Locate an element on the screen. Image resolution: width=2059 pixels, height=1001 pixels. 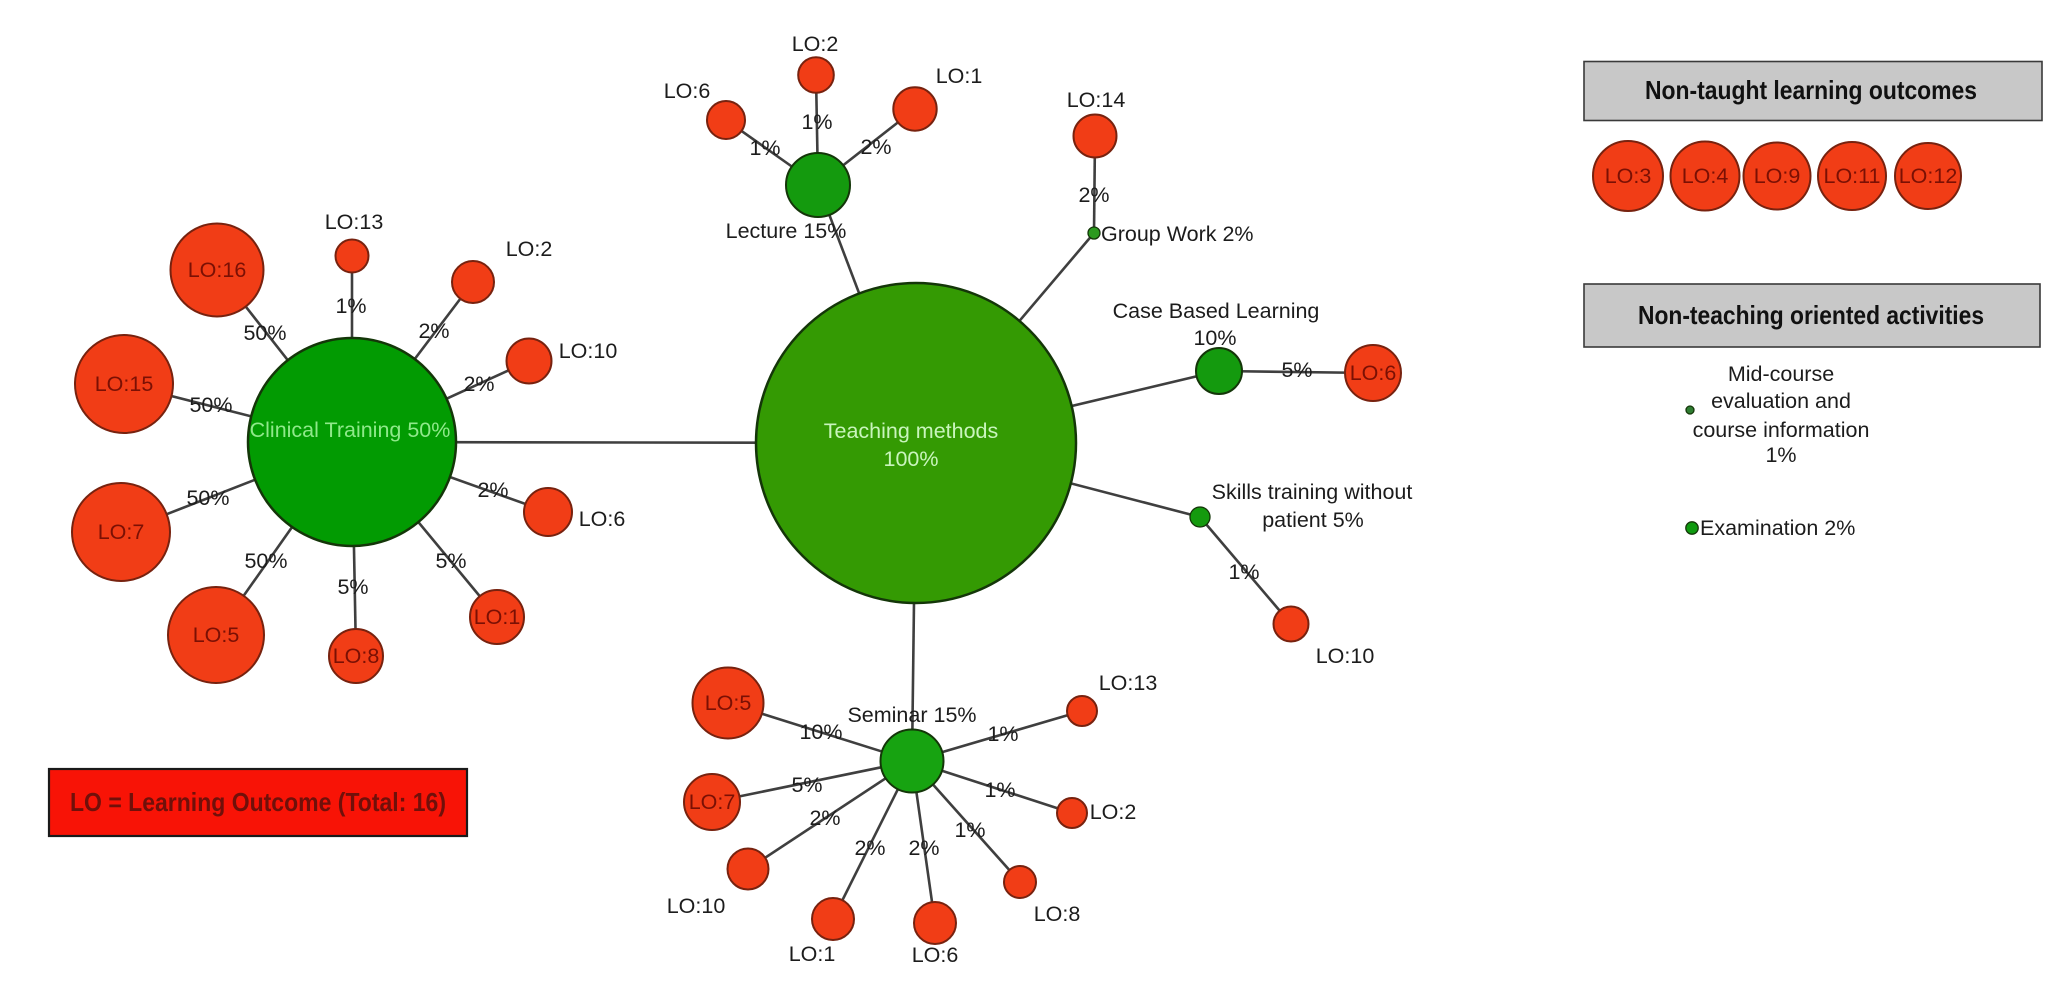
svg-text: evaluation and is located at coordinates (1781, 401).